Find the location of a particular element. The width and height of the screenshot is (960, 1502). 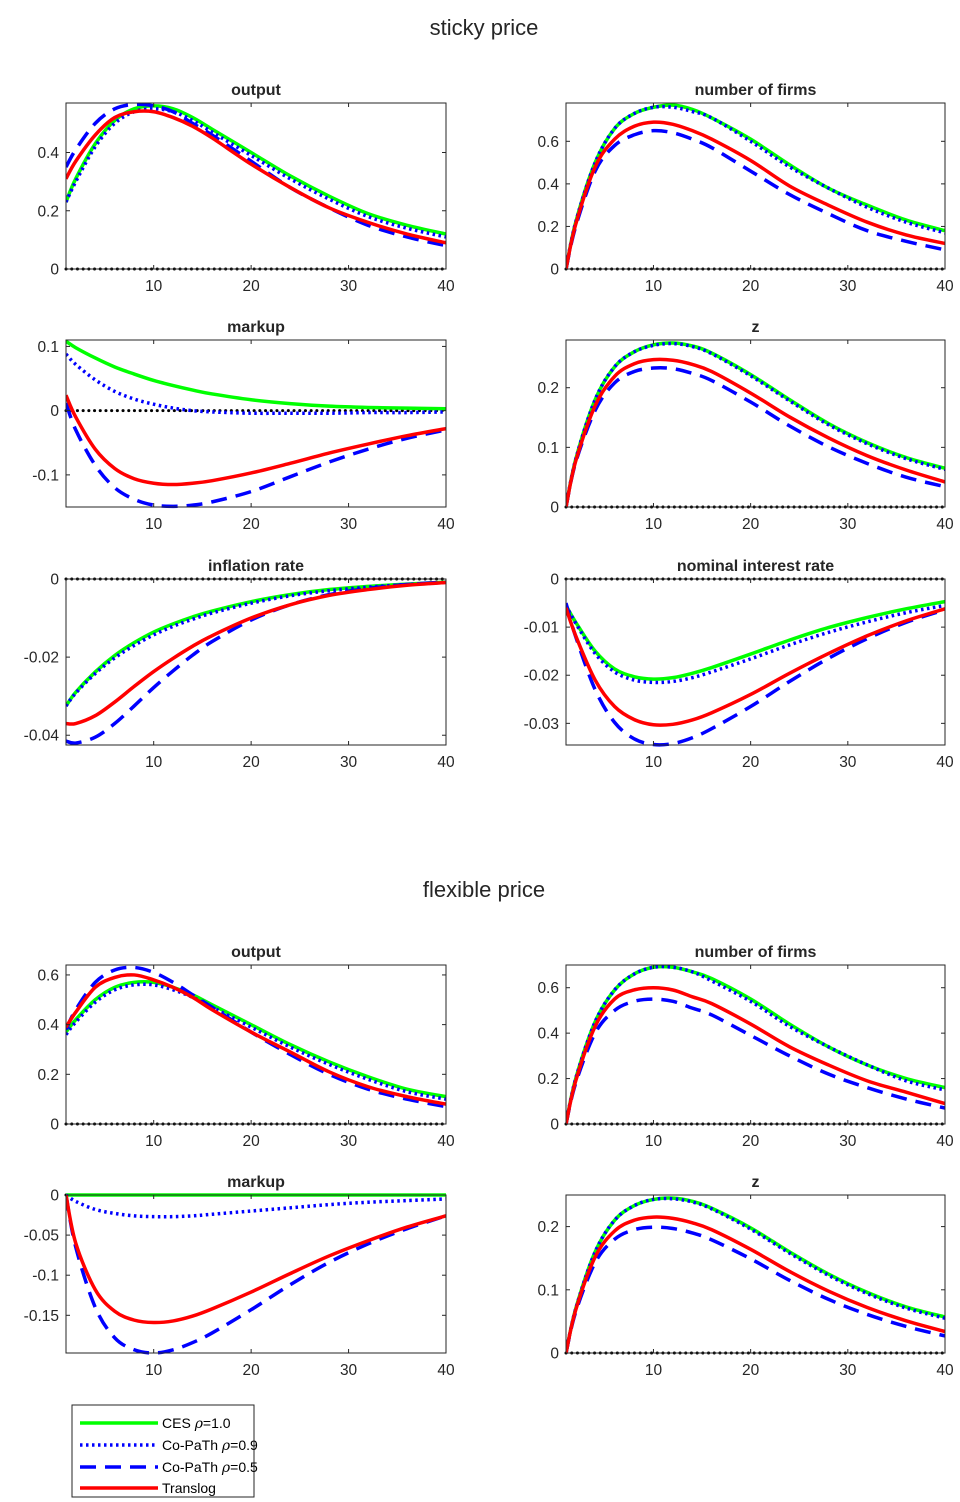

subplot-sticky-price-markup: markup 10 20 30 40 -0.1 0 0.1 is located at coordinates (243, 426).